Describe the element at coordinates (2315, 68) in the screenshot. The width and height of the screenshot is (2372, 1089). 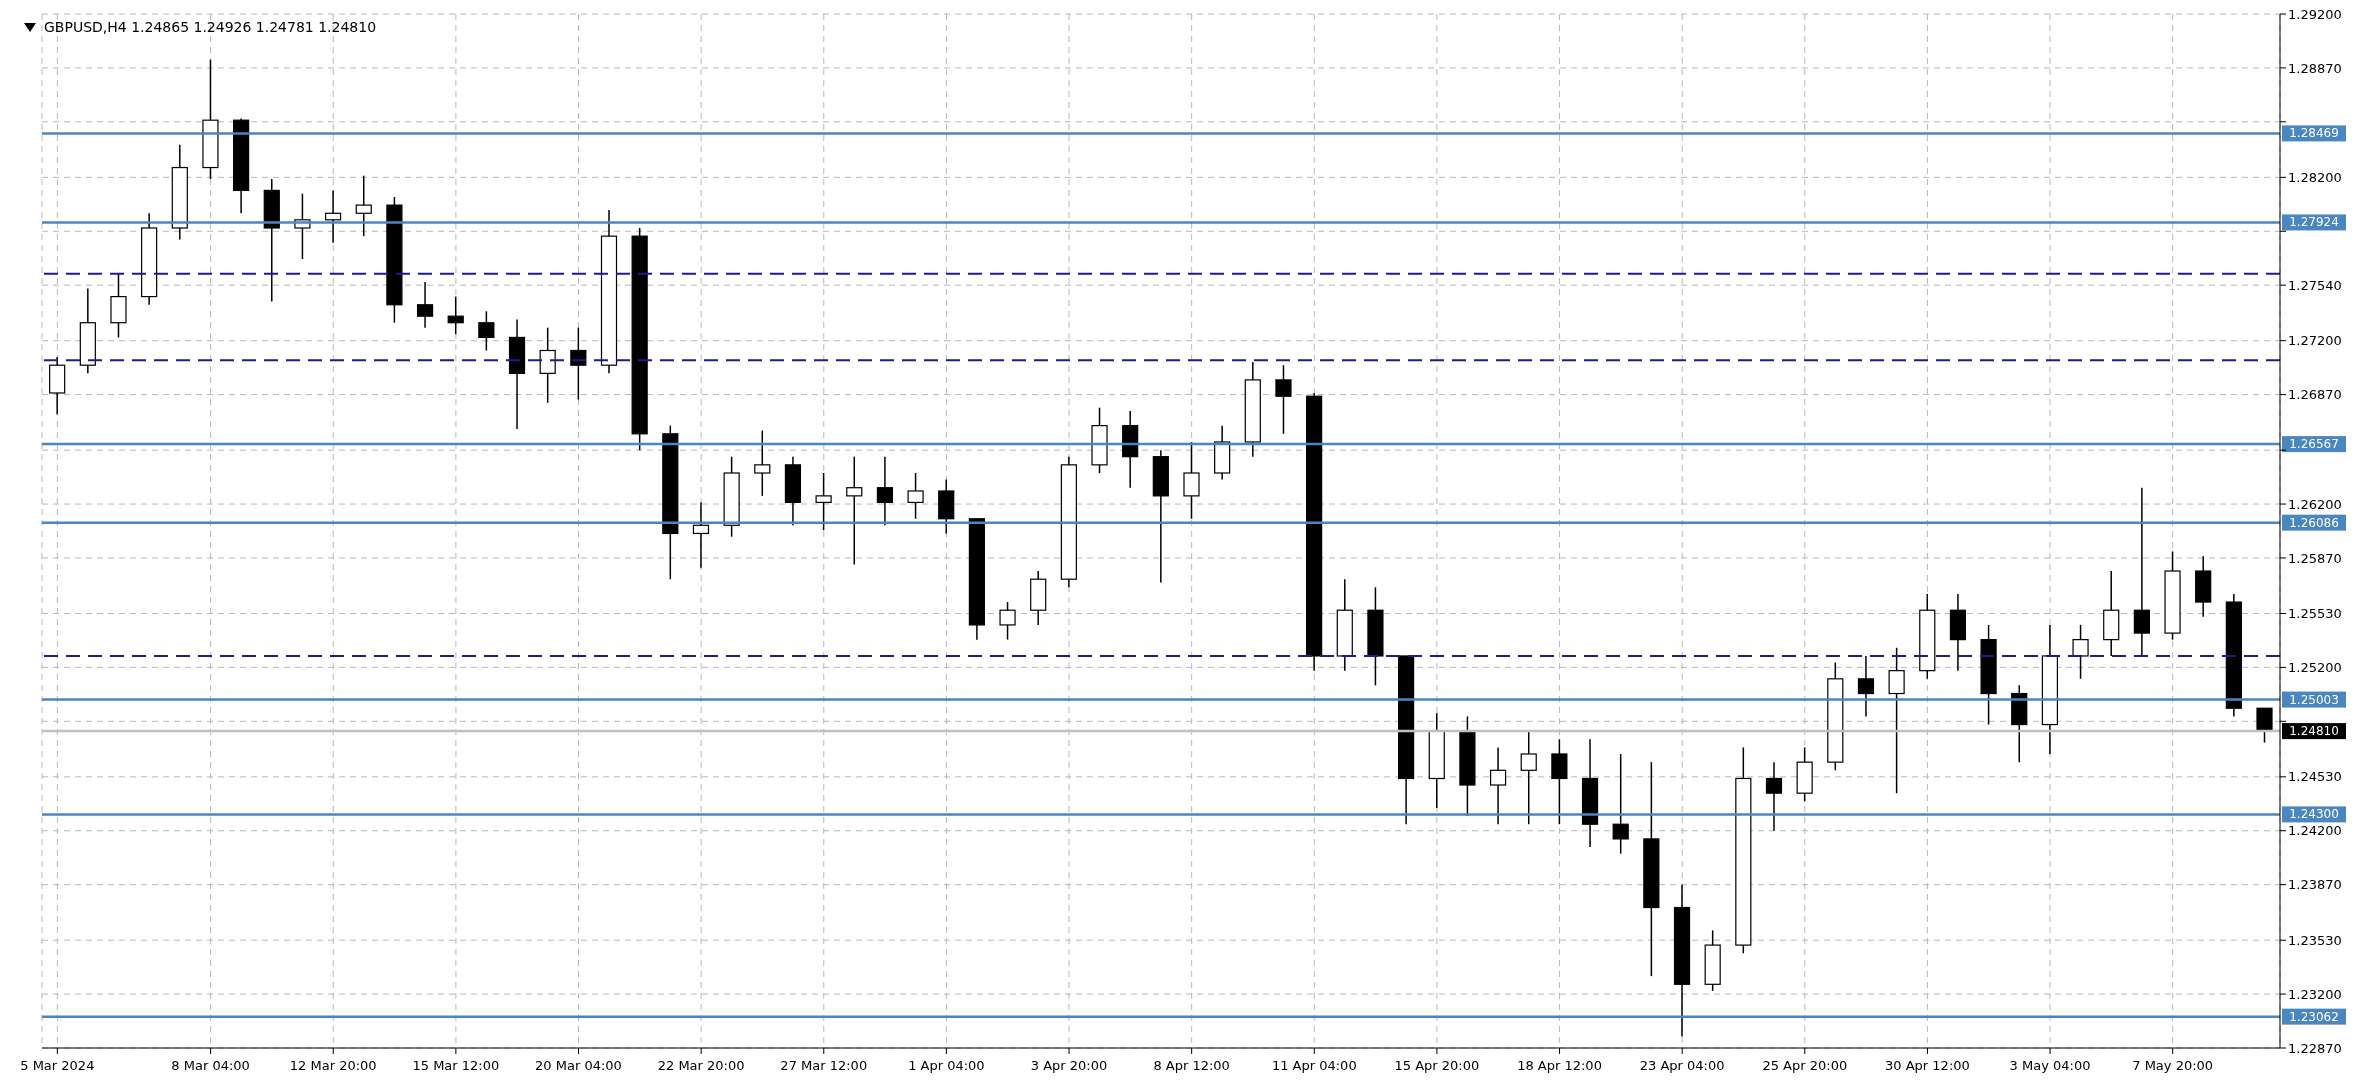
I see `y-tick-label: 1.28870` at that location.